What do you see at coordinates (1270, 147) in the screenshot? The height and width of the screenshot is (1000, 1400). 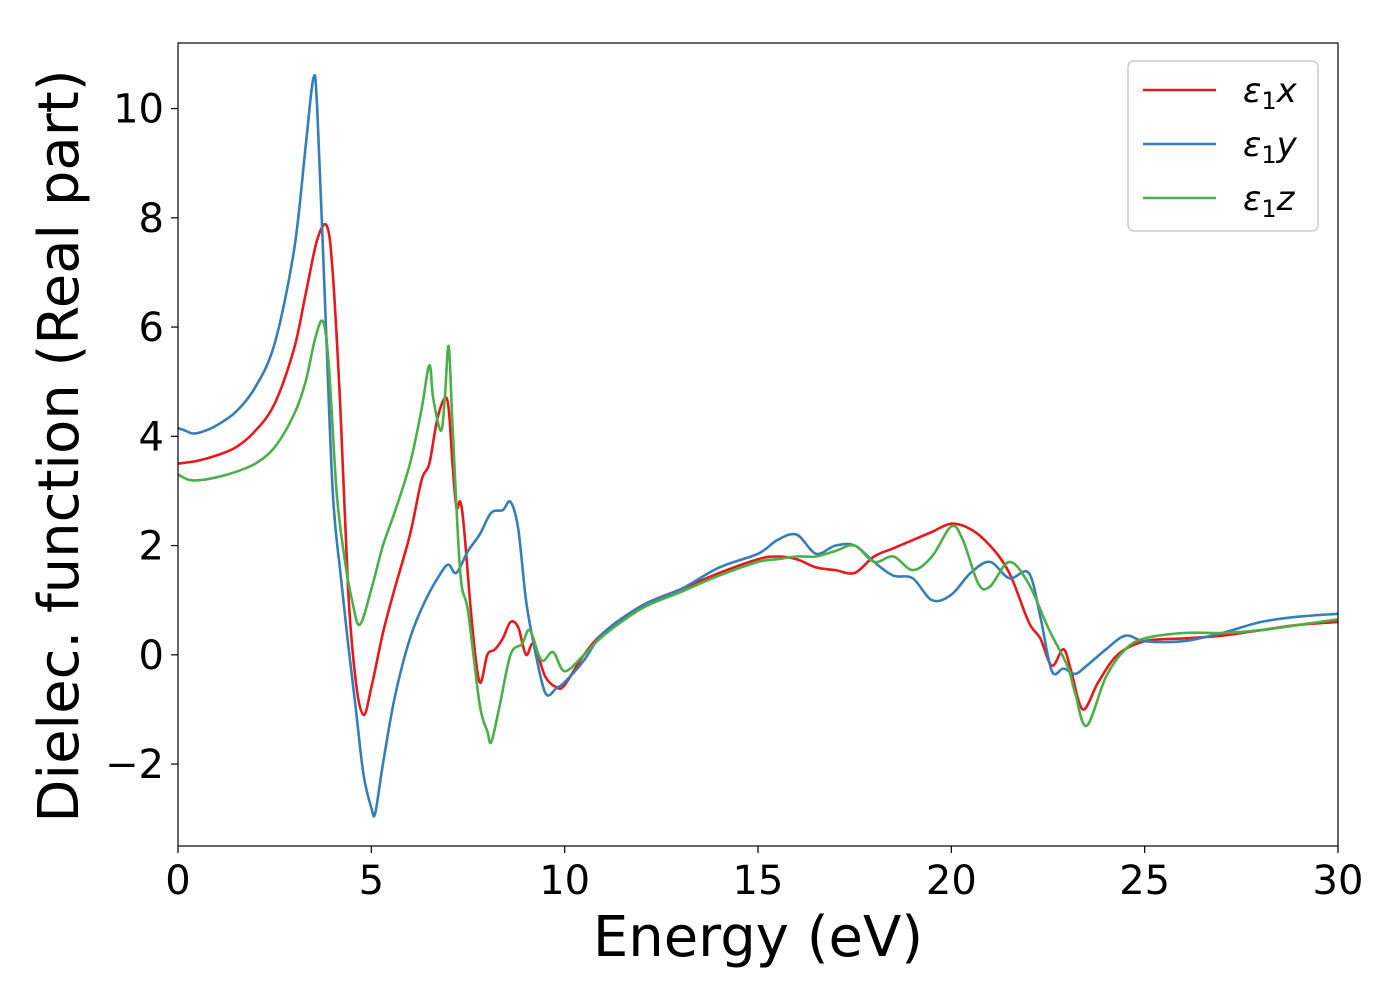 I see `legend-label-y: ε1y` at bounding box center [1270, 147].